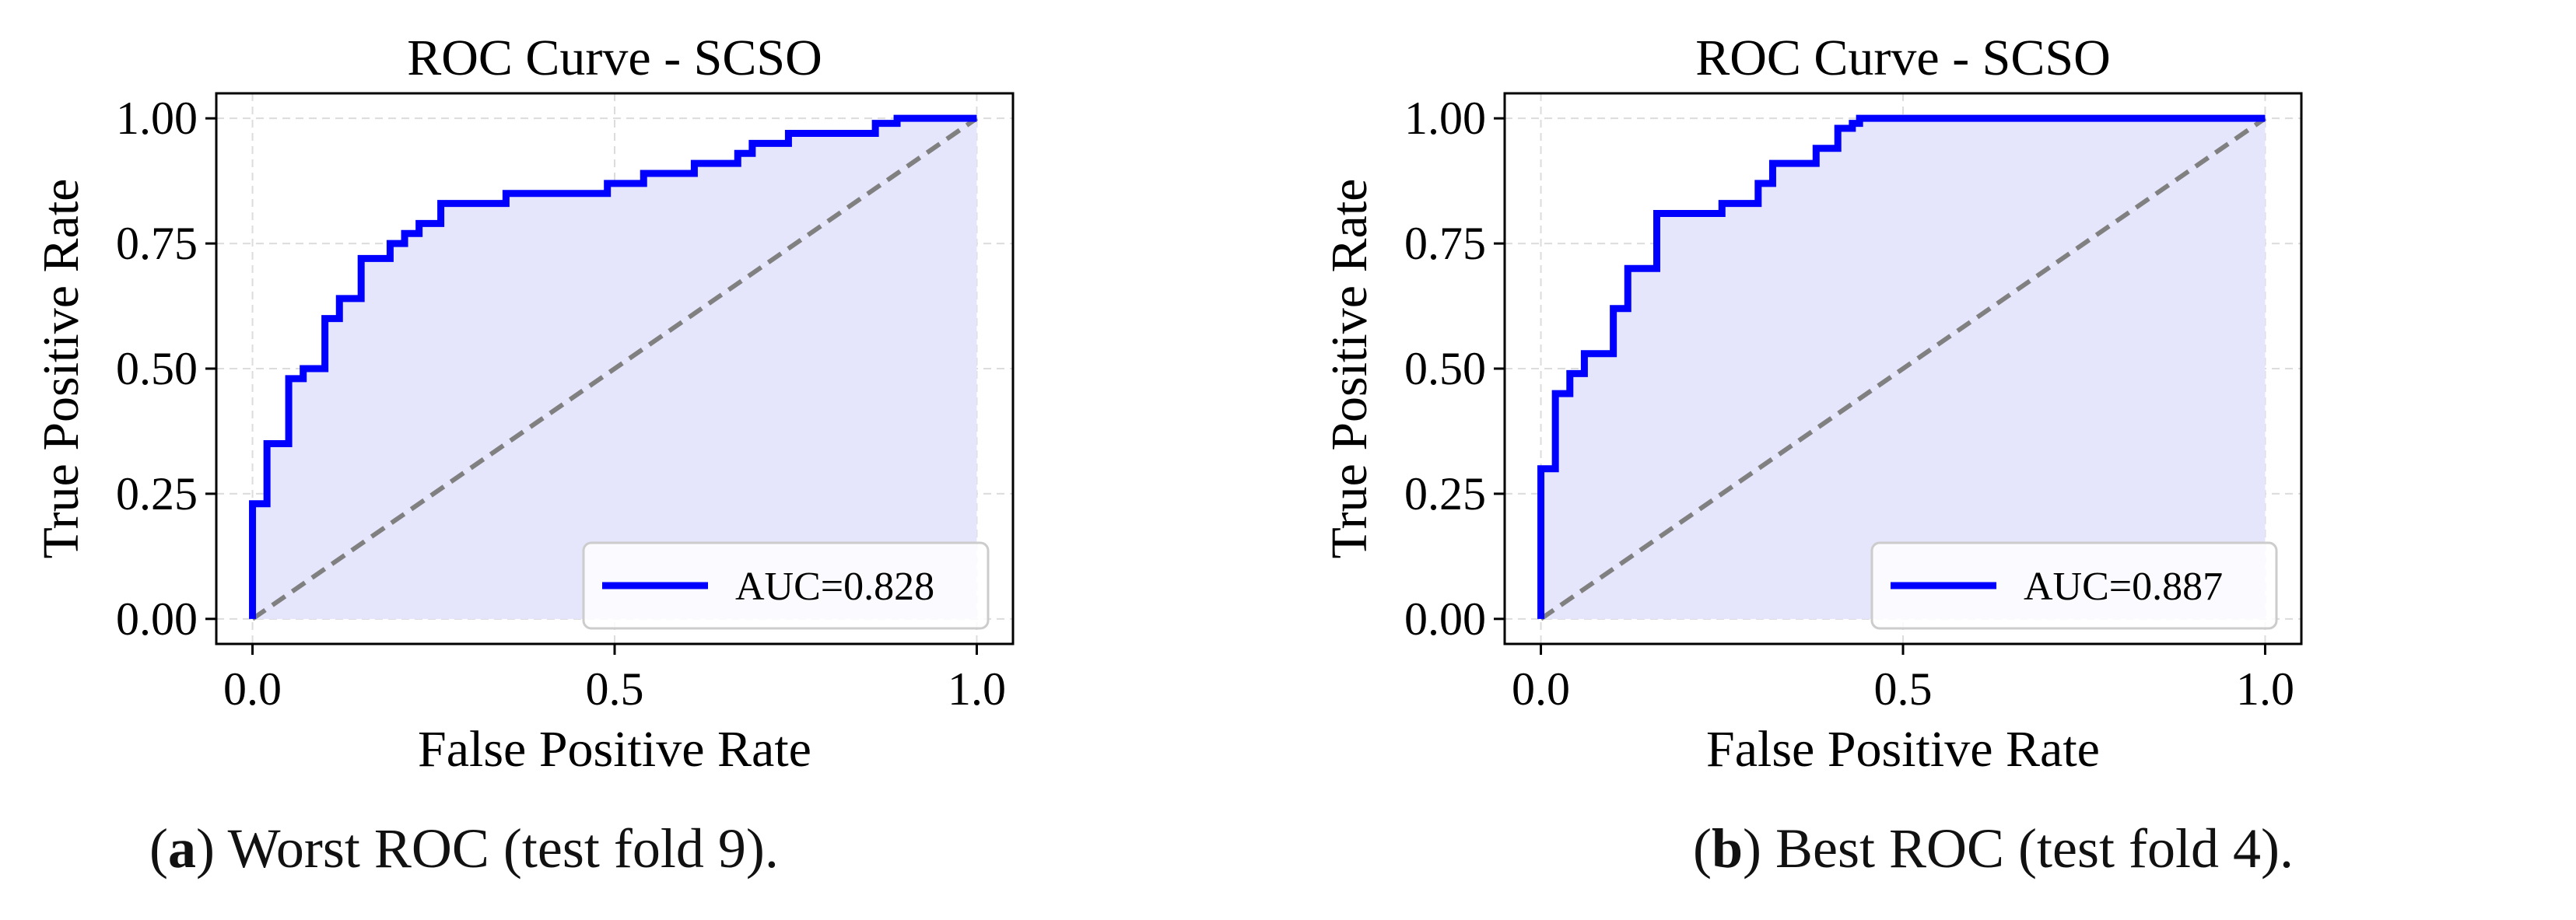 The width and height of the screenshot is (2576, 920). I want to click on legend-label: AUC=0.887, so click(2123, 587).